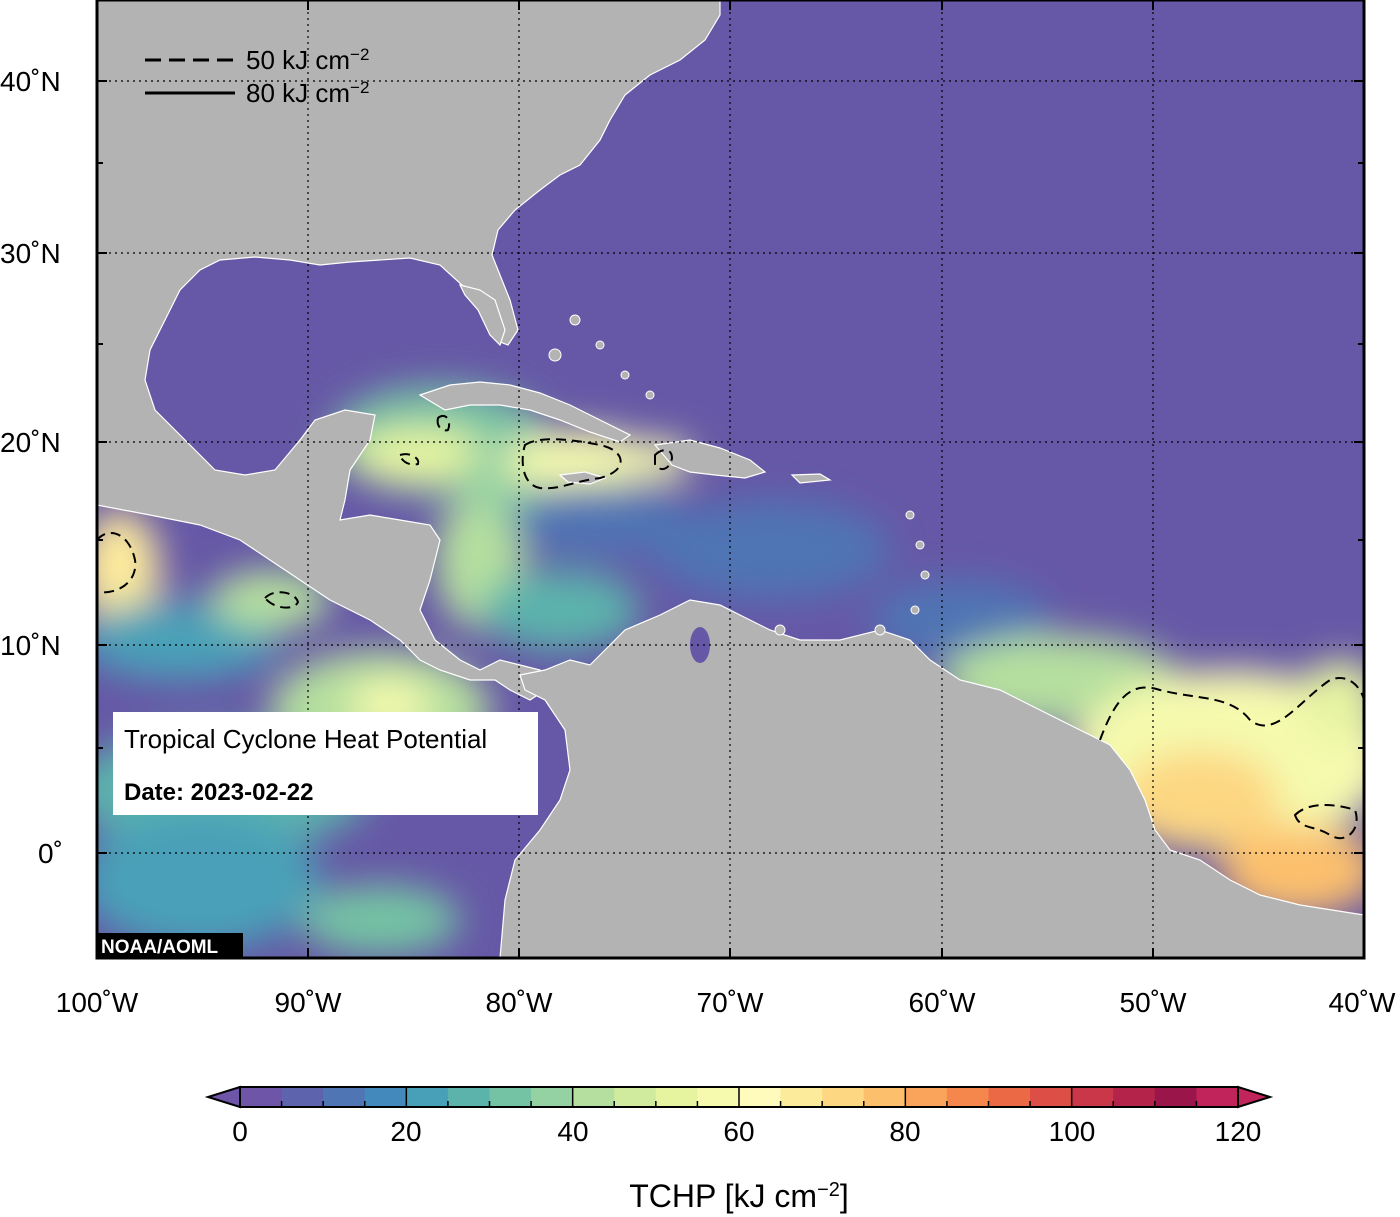 The width and height of the screenshot is (1400, 1217). I want to click on lat-label-10n: 10˚N, so click(30, 645).